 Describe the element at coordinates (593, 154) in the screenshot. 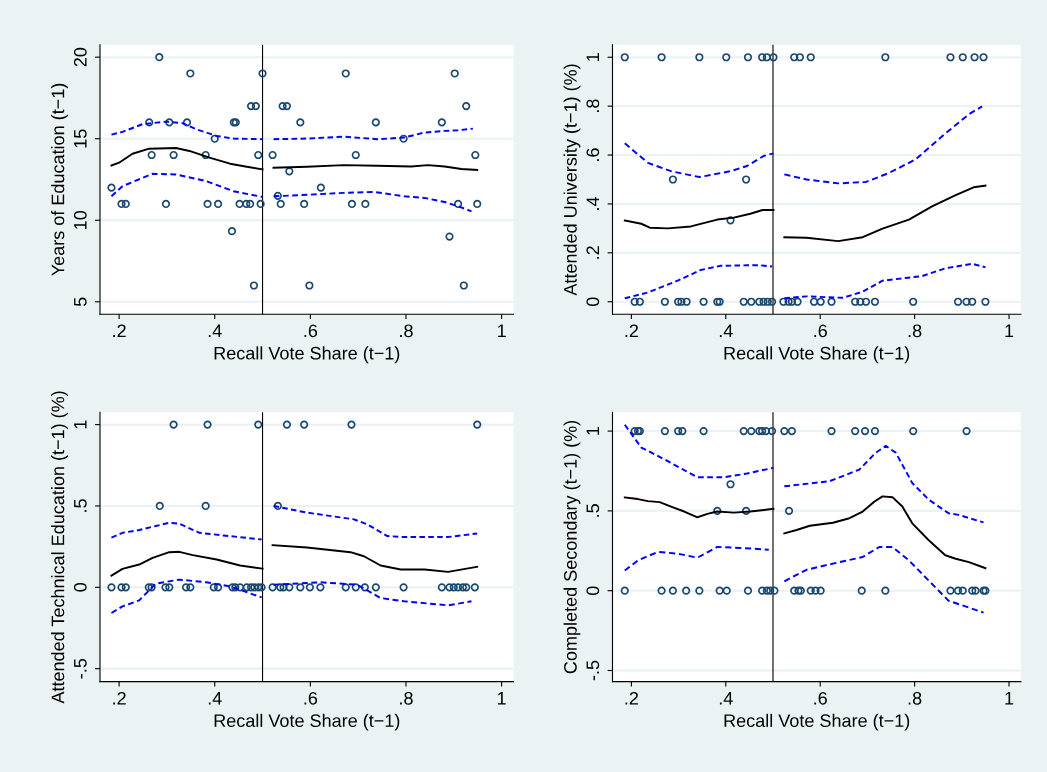

I see `y-tick-label: .6` at that location.